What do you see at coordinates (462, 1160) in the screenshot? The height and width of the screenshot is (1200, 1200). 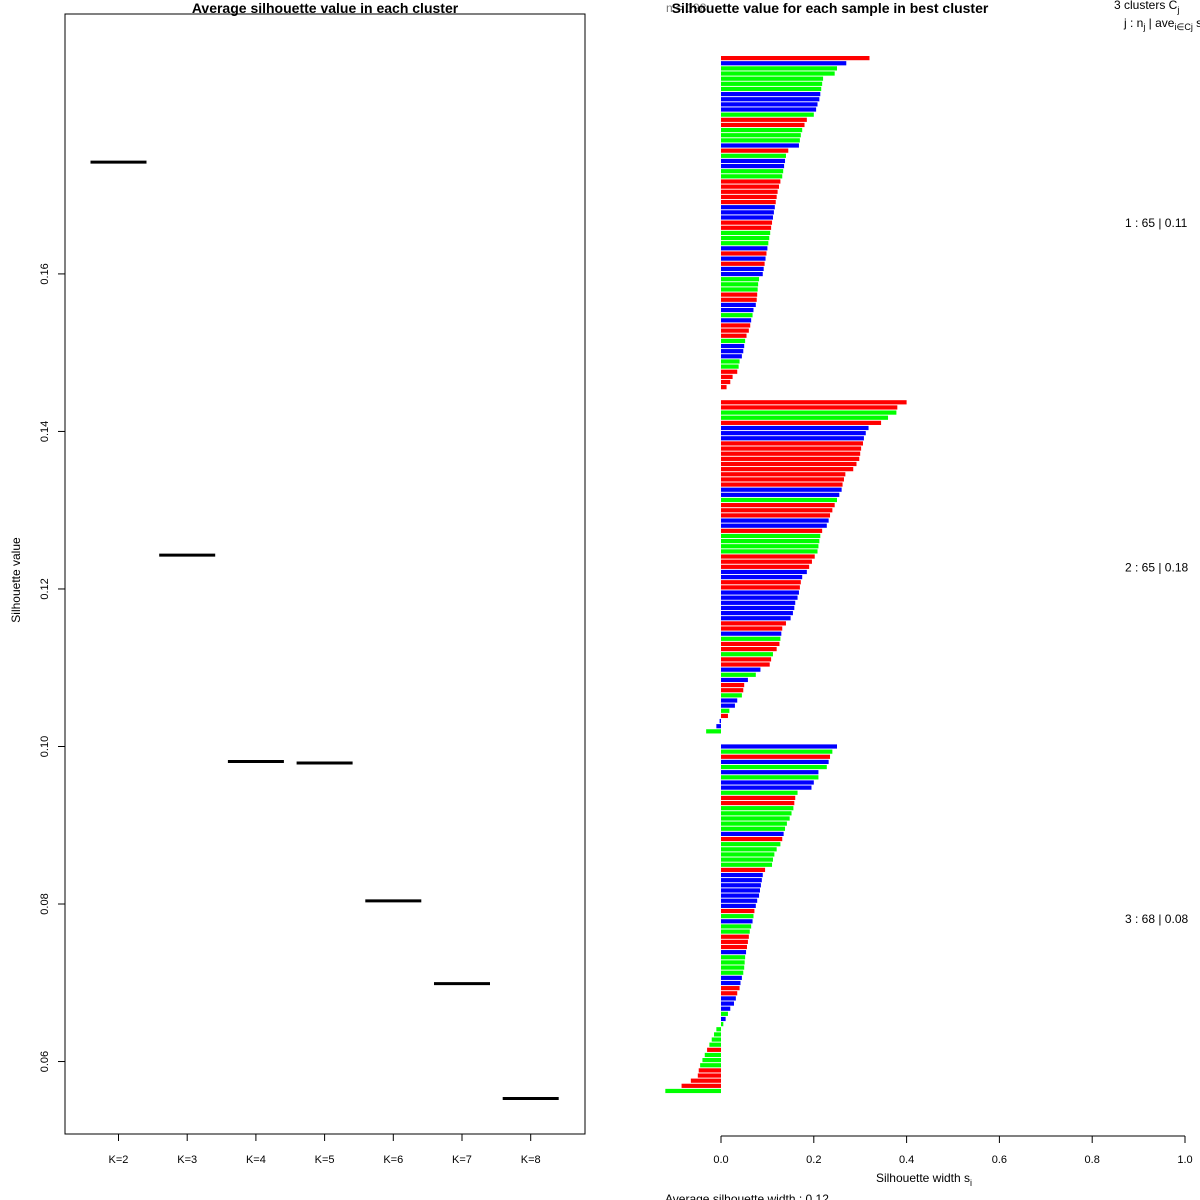 I see `left-x-tick-label: K=7` at bounding box center [462, 1160].